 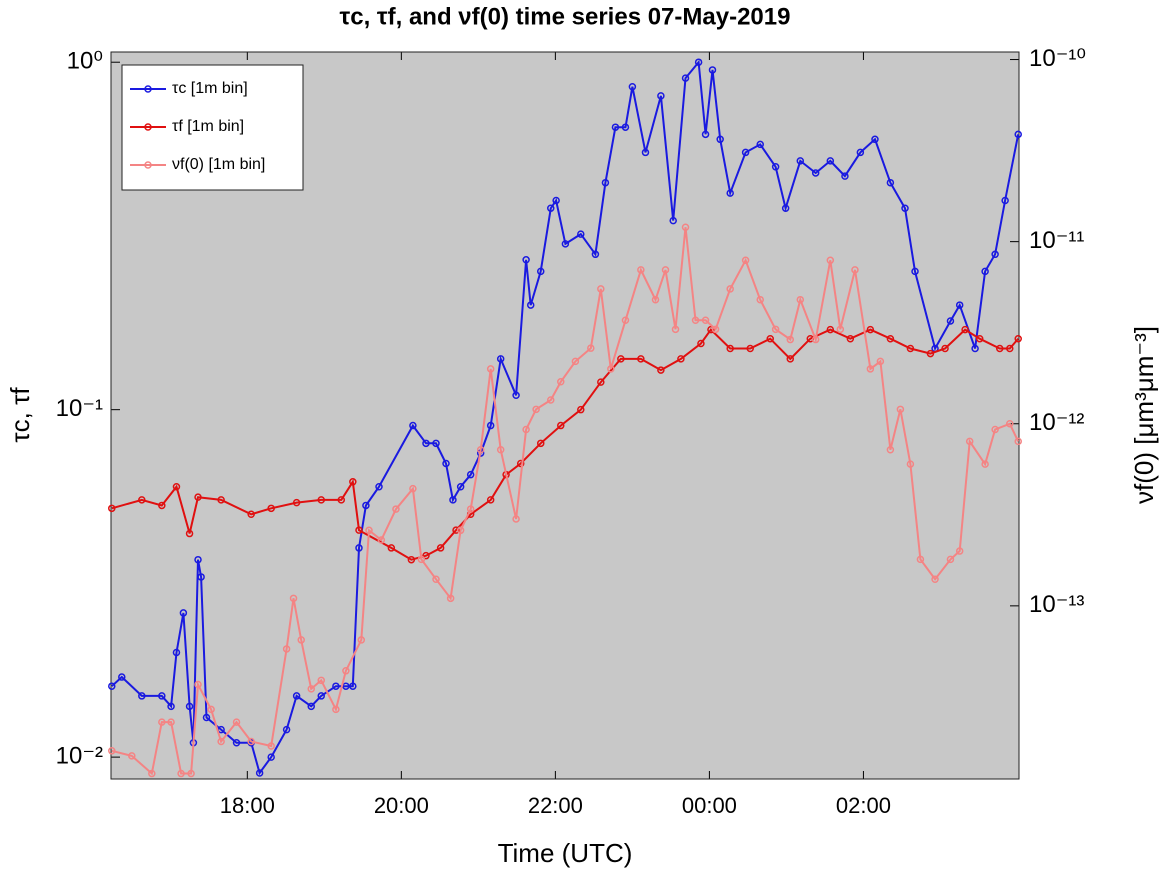 I want to click on legend-marker, so click(x=148, y=89).